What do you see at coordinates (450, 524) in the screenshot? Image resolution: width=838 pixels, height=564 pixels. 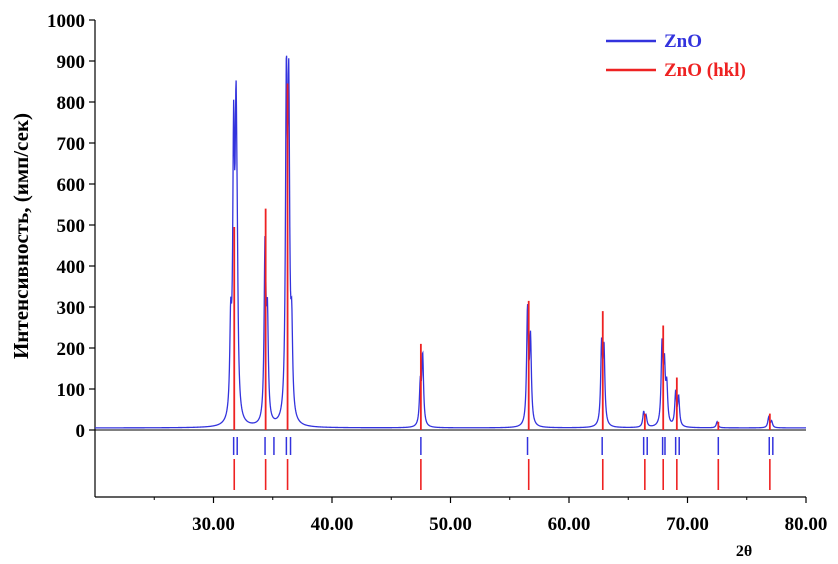 I see `x-tick-label: 50.00` at bounding box center [450, 524].